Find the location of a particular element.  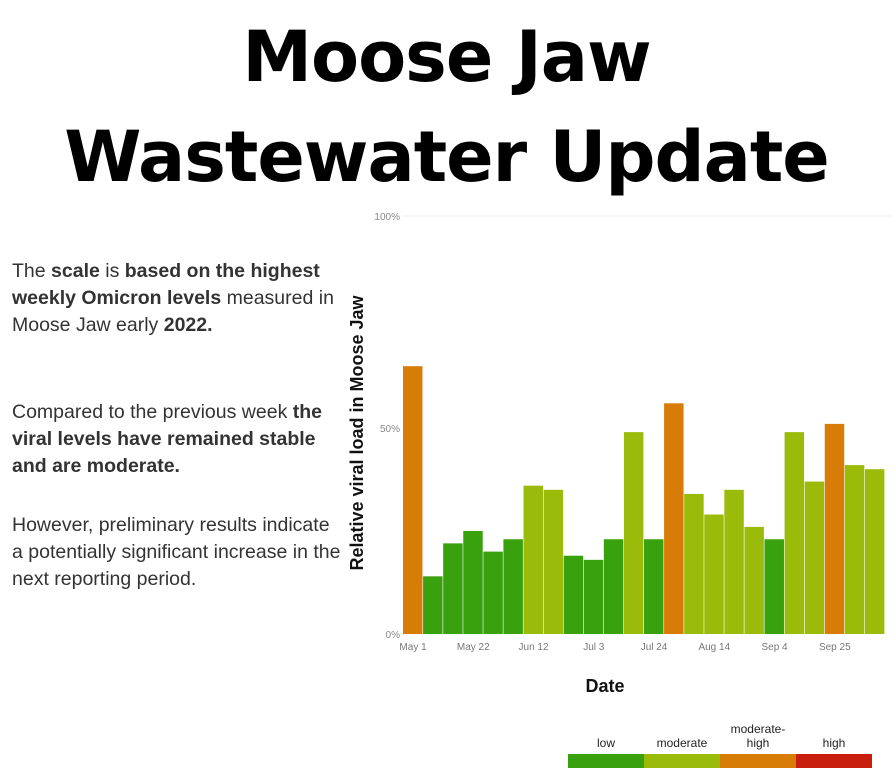

text-run: 2022. is located at coordinates (188, 325).